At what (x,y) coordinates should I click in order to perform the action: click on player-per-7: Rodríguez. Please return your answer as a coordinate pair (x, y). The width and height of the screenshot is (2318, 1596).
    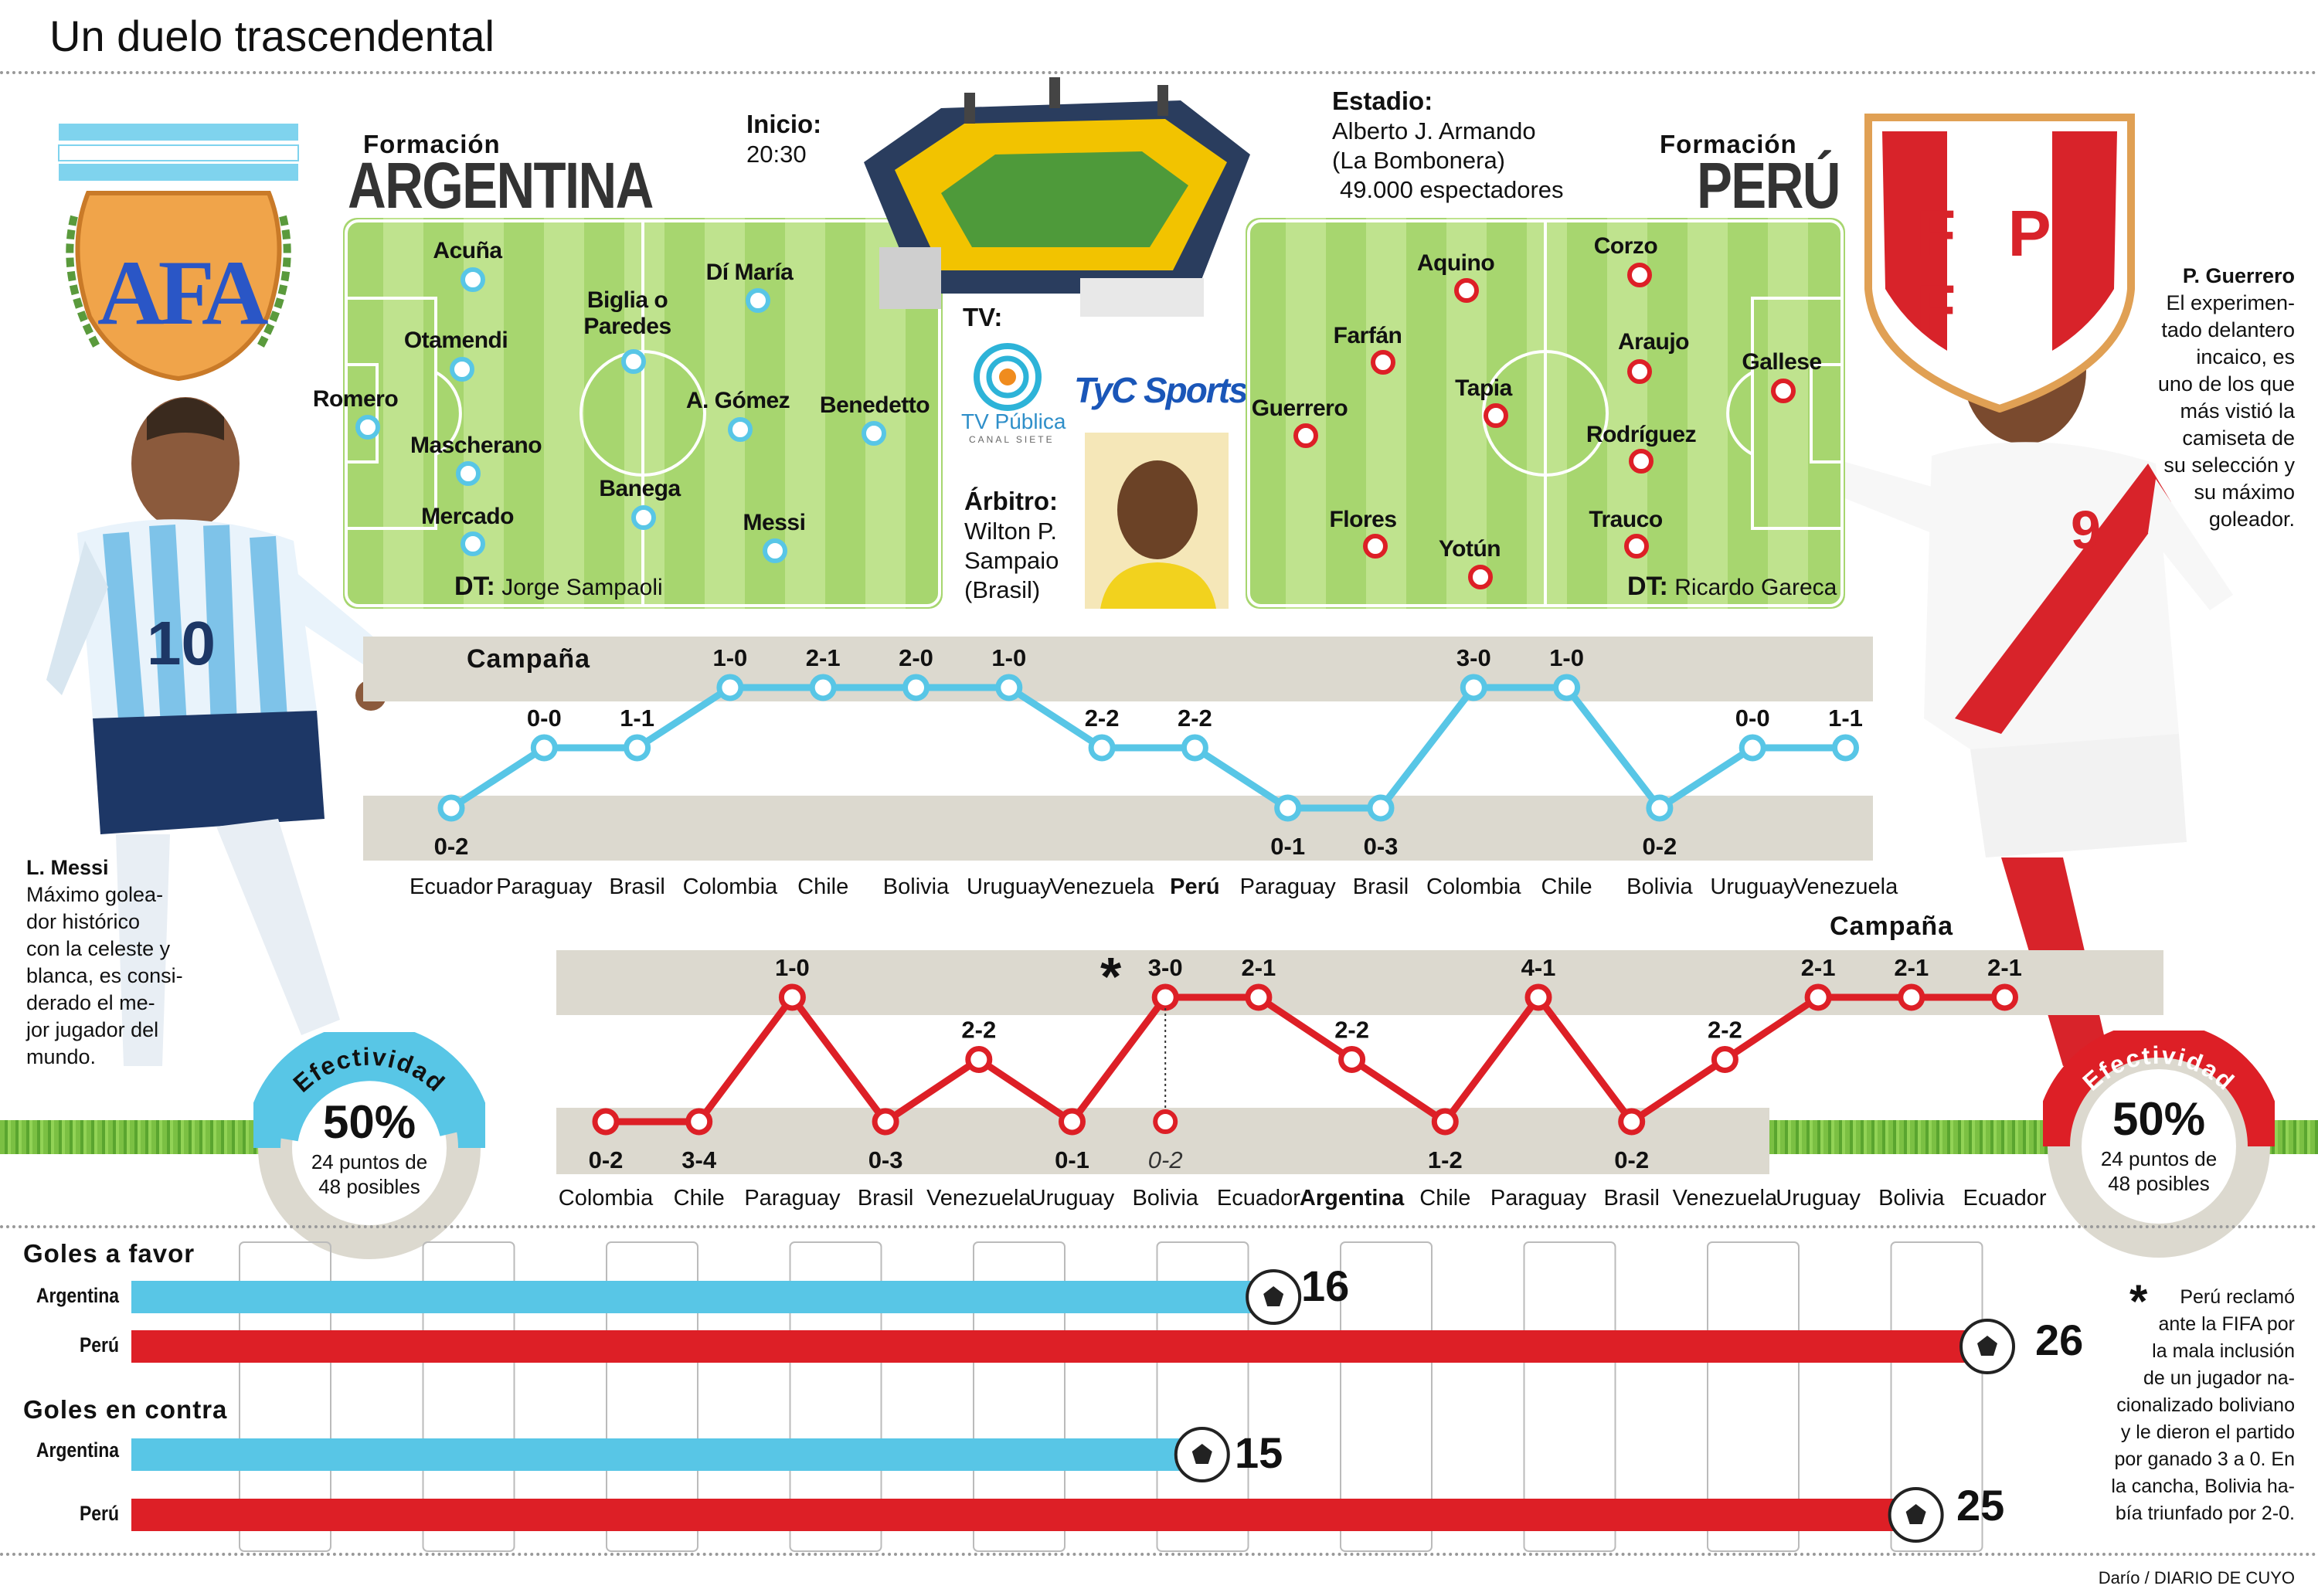
    Looking at the image, I should click on (1641, 434).